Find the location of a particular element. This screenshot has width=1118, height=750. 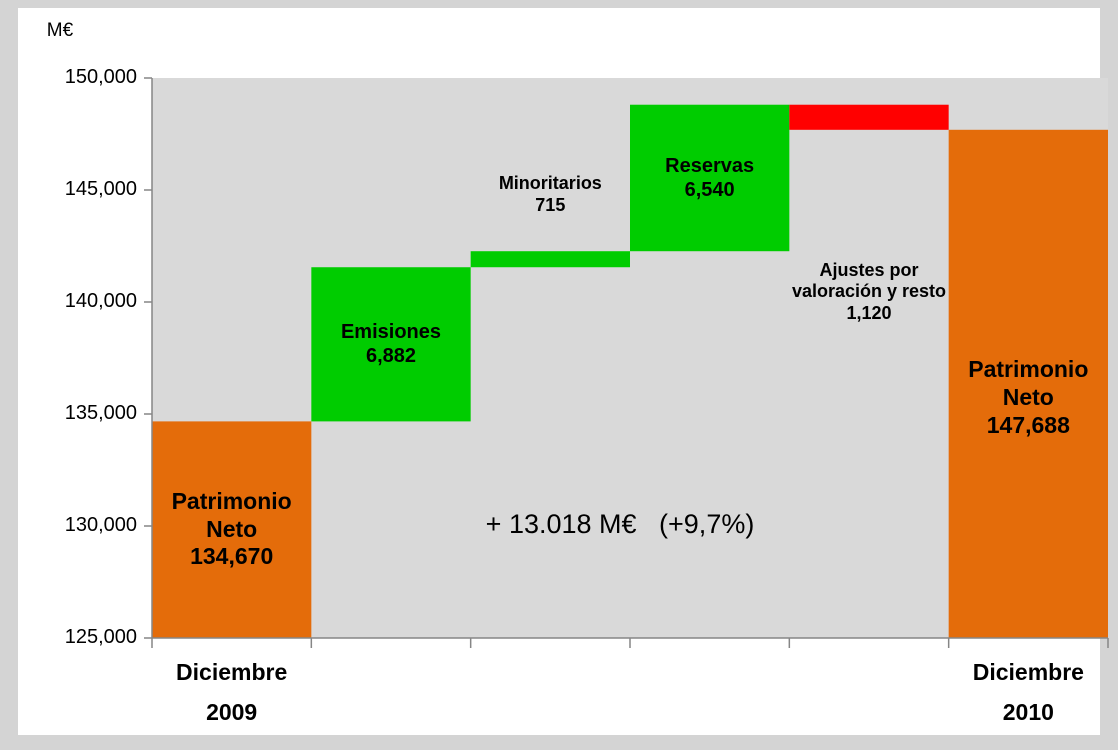

bar-label: Patrimonio Neto 134,670 is located at coordinates (231, 529).